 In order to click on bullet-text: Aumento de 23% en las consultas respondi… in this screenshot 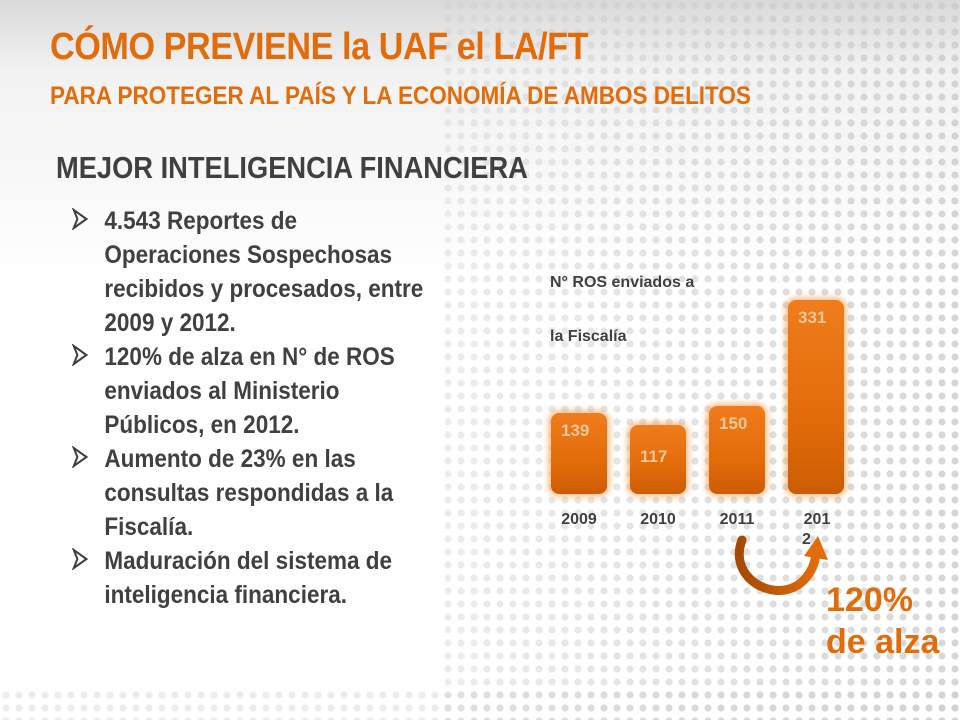, I will do `click(249, 493)`.